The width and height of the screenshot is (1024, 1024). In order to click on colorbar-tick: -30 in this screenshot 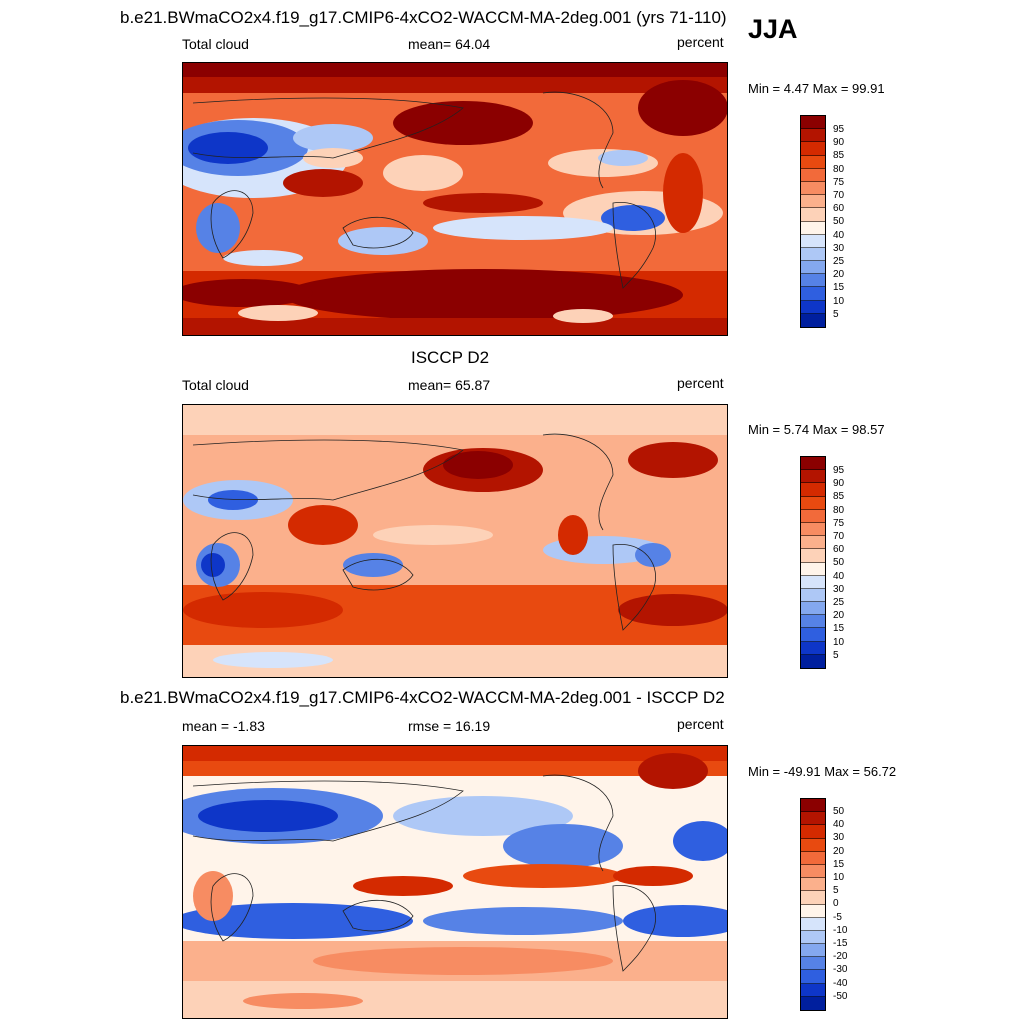, I will do `click(840, 970)`.